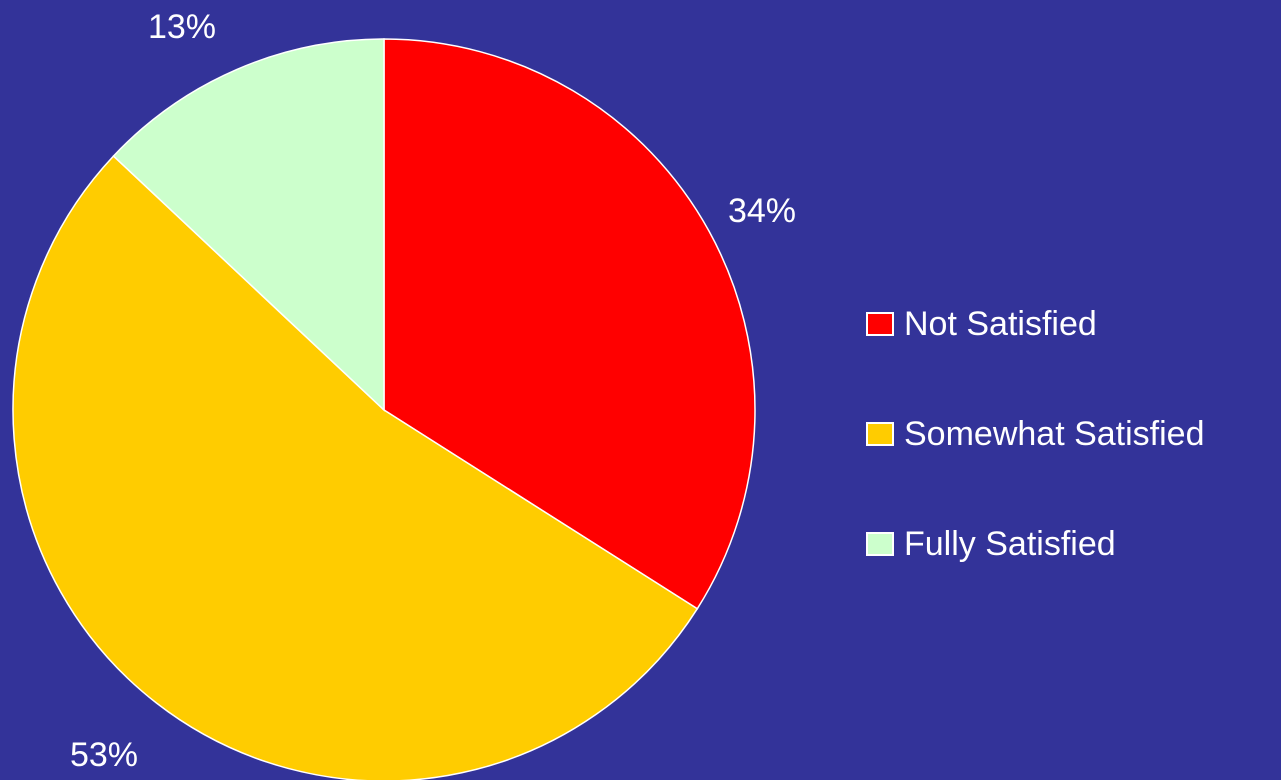 The height and width of the screenshot is (780, 1281). What do you see at coordinates (182, 27) in the screenshot?
I see `slice-value-label-fully-satisfied: 13%` at bounding box center [182, 27].